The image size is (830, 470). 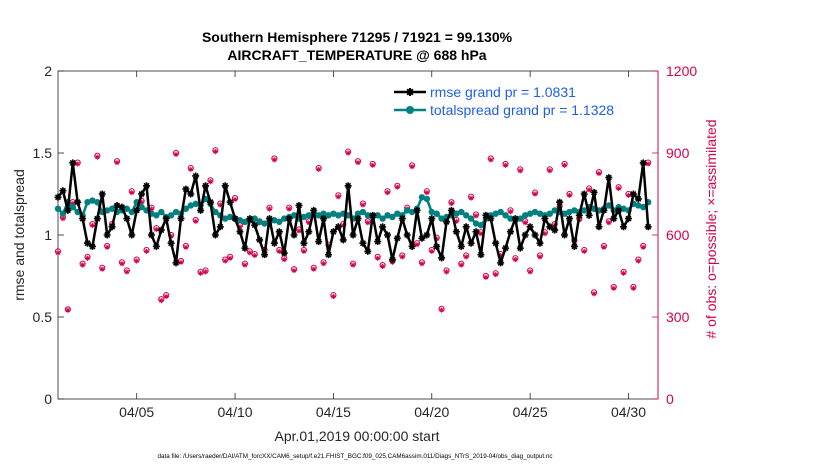 I want to click on x-tick-label: 04/25, so click(x=530, y=412).